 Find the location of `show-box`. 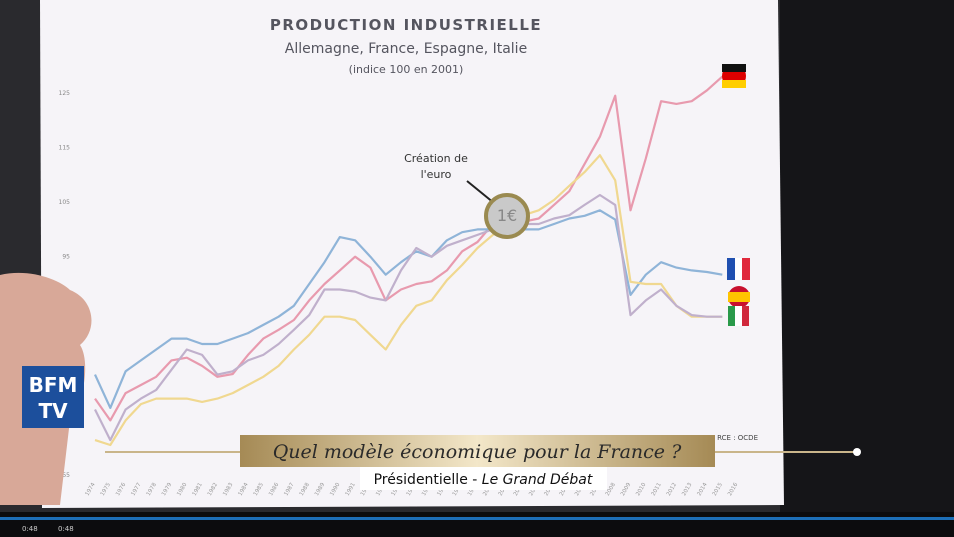

show-box is located at coordinates (483, 478).